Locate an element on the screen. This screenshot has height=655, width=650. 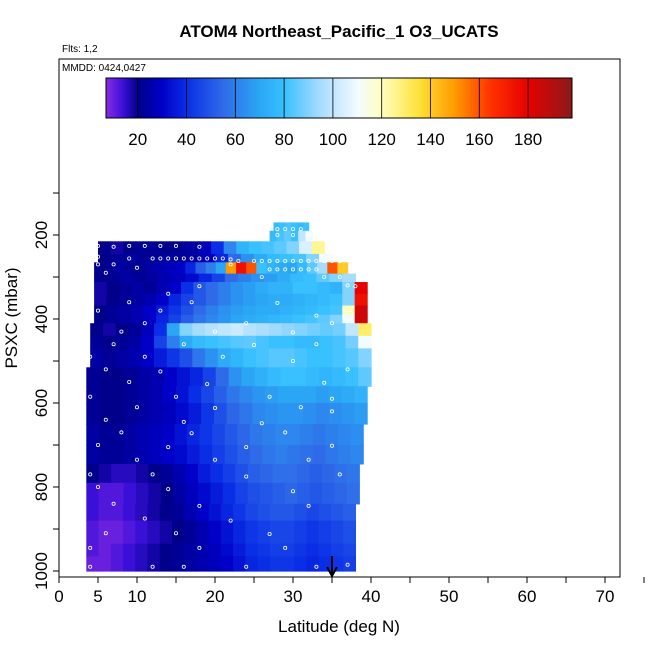
x-tick-label: 40 is located at coordinates (371, 596).